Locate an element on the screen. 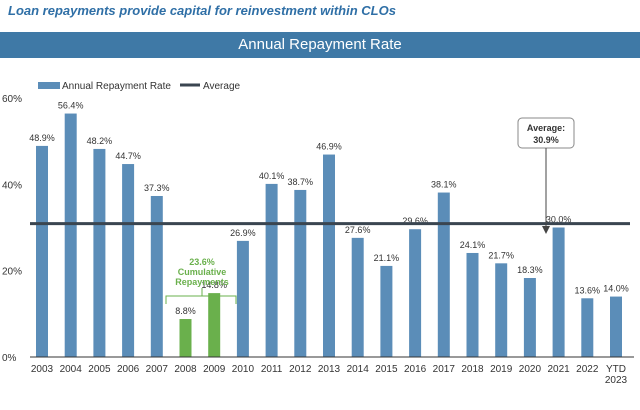  bar-2016 is located at coordinates (415, 293).